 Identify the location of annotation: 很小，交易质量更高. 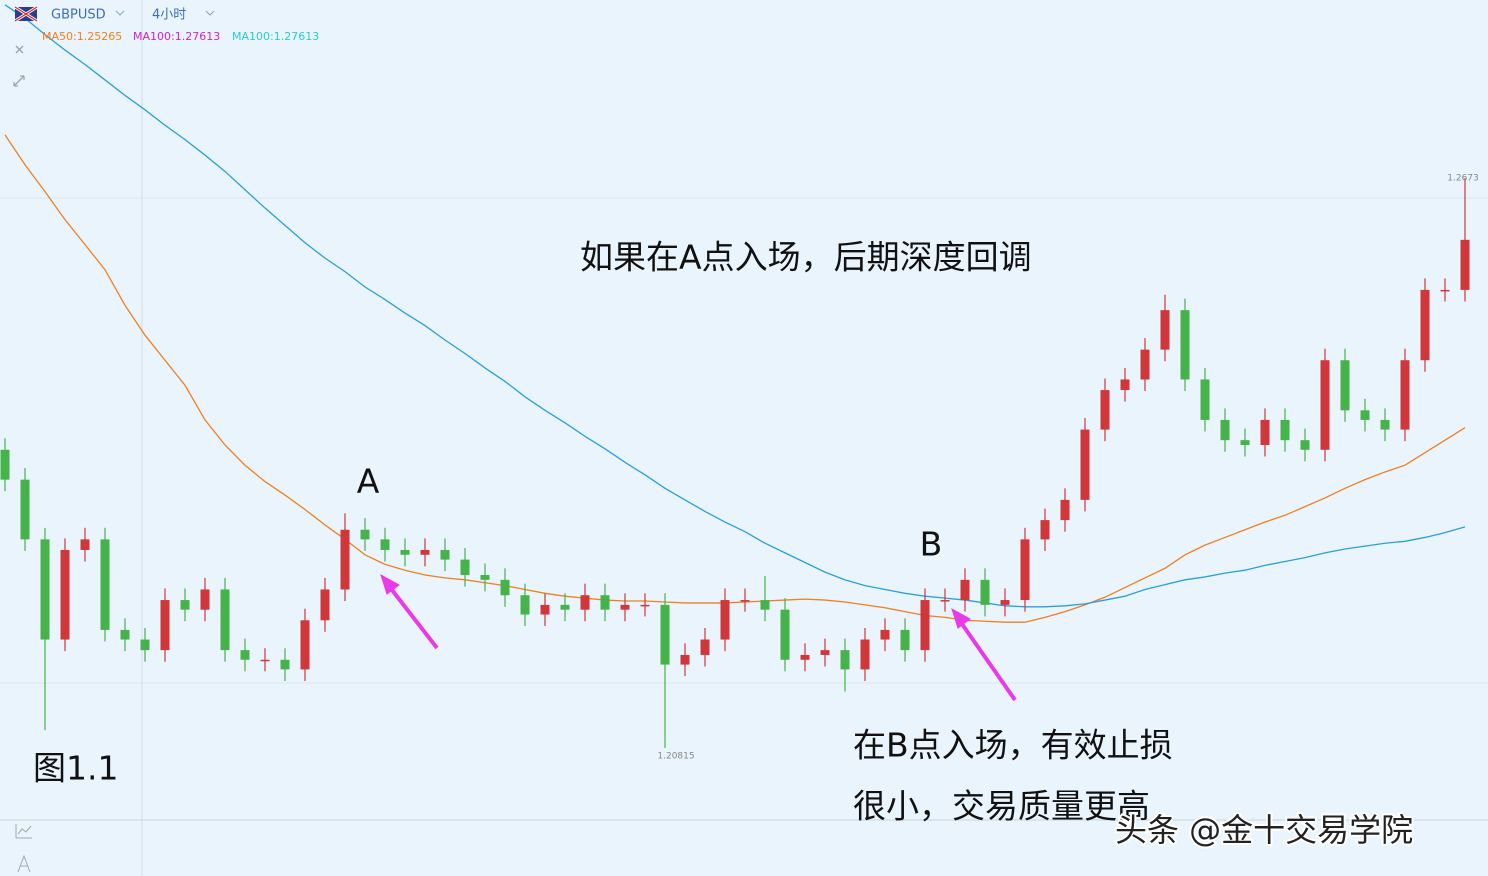
(1001, 806).